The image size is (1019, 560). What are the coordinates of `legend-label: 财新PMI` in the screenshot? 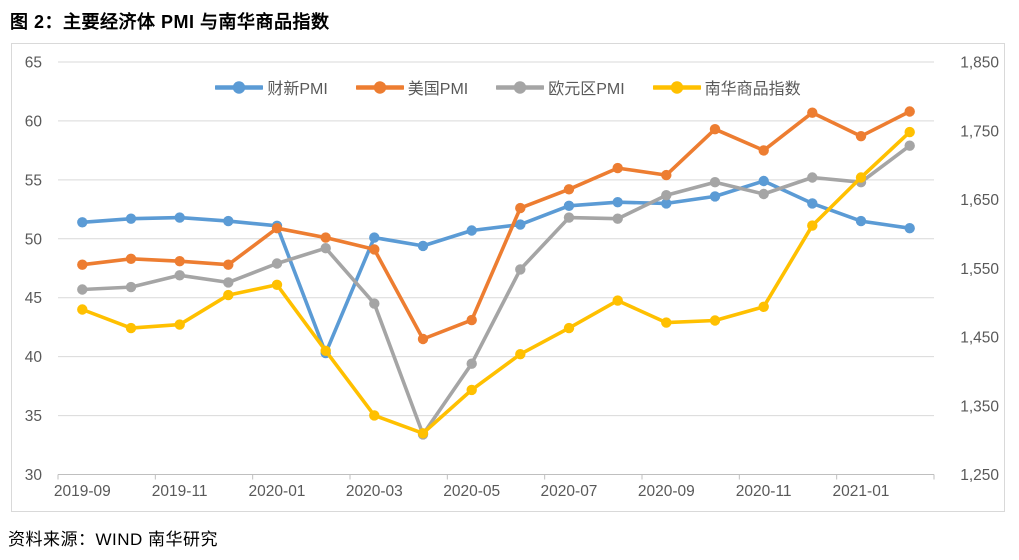 It's located at (297, 89).